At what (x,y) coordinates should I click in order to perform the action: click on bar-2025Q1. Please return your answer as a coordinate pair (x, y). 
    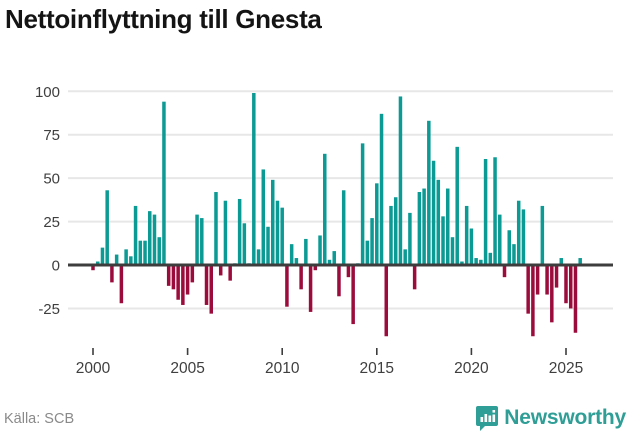
    Looking at the image, I should click on (566, 284).